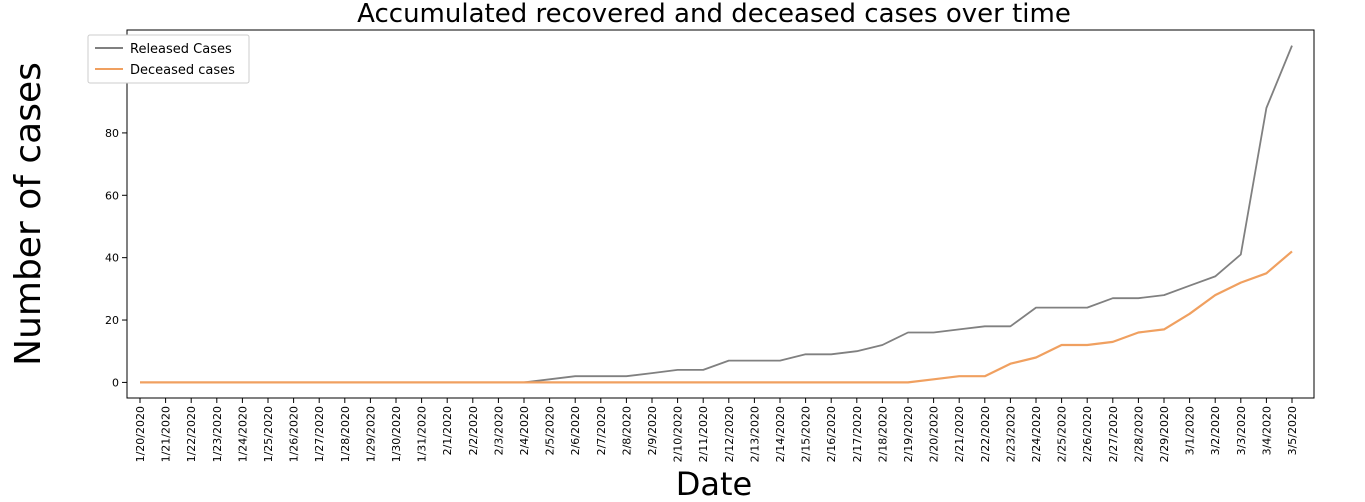 Image resolution: width=1365 pixels, height=502 pixels. What do you see at coordinates (714, 483) in the screenshot?
I see `x-axis-label: Date` at bounding box center [714, 483].